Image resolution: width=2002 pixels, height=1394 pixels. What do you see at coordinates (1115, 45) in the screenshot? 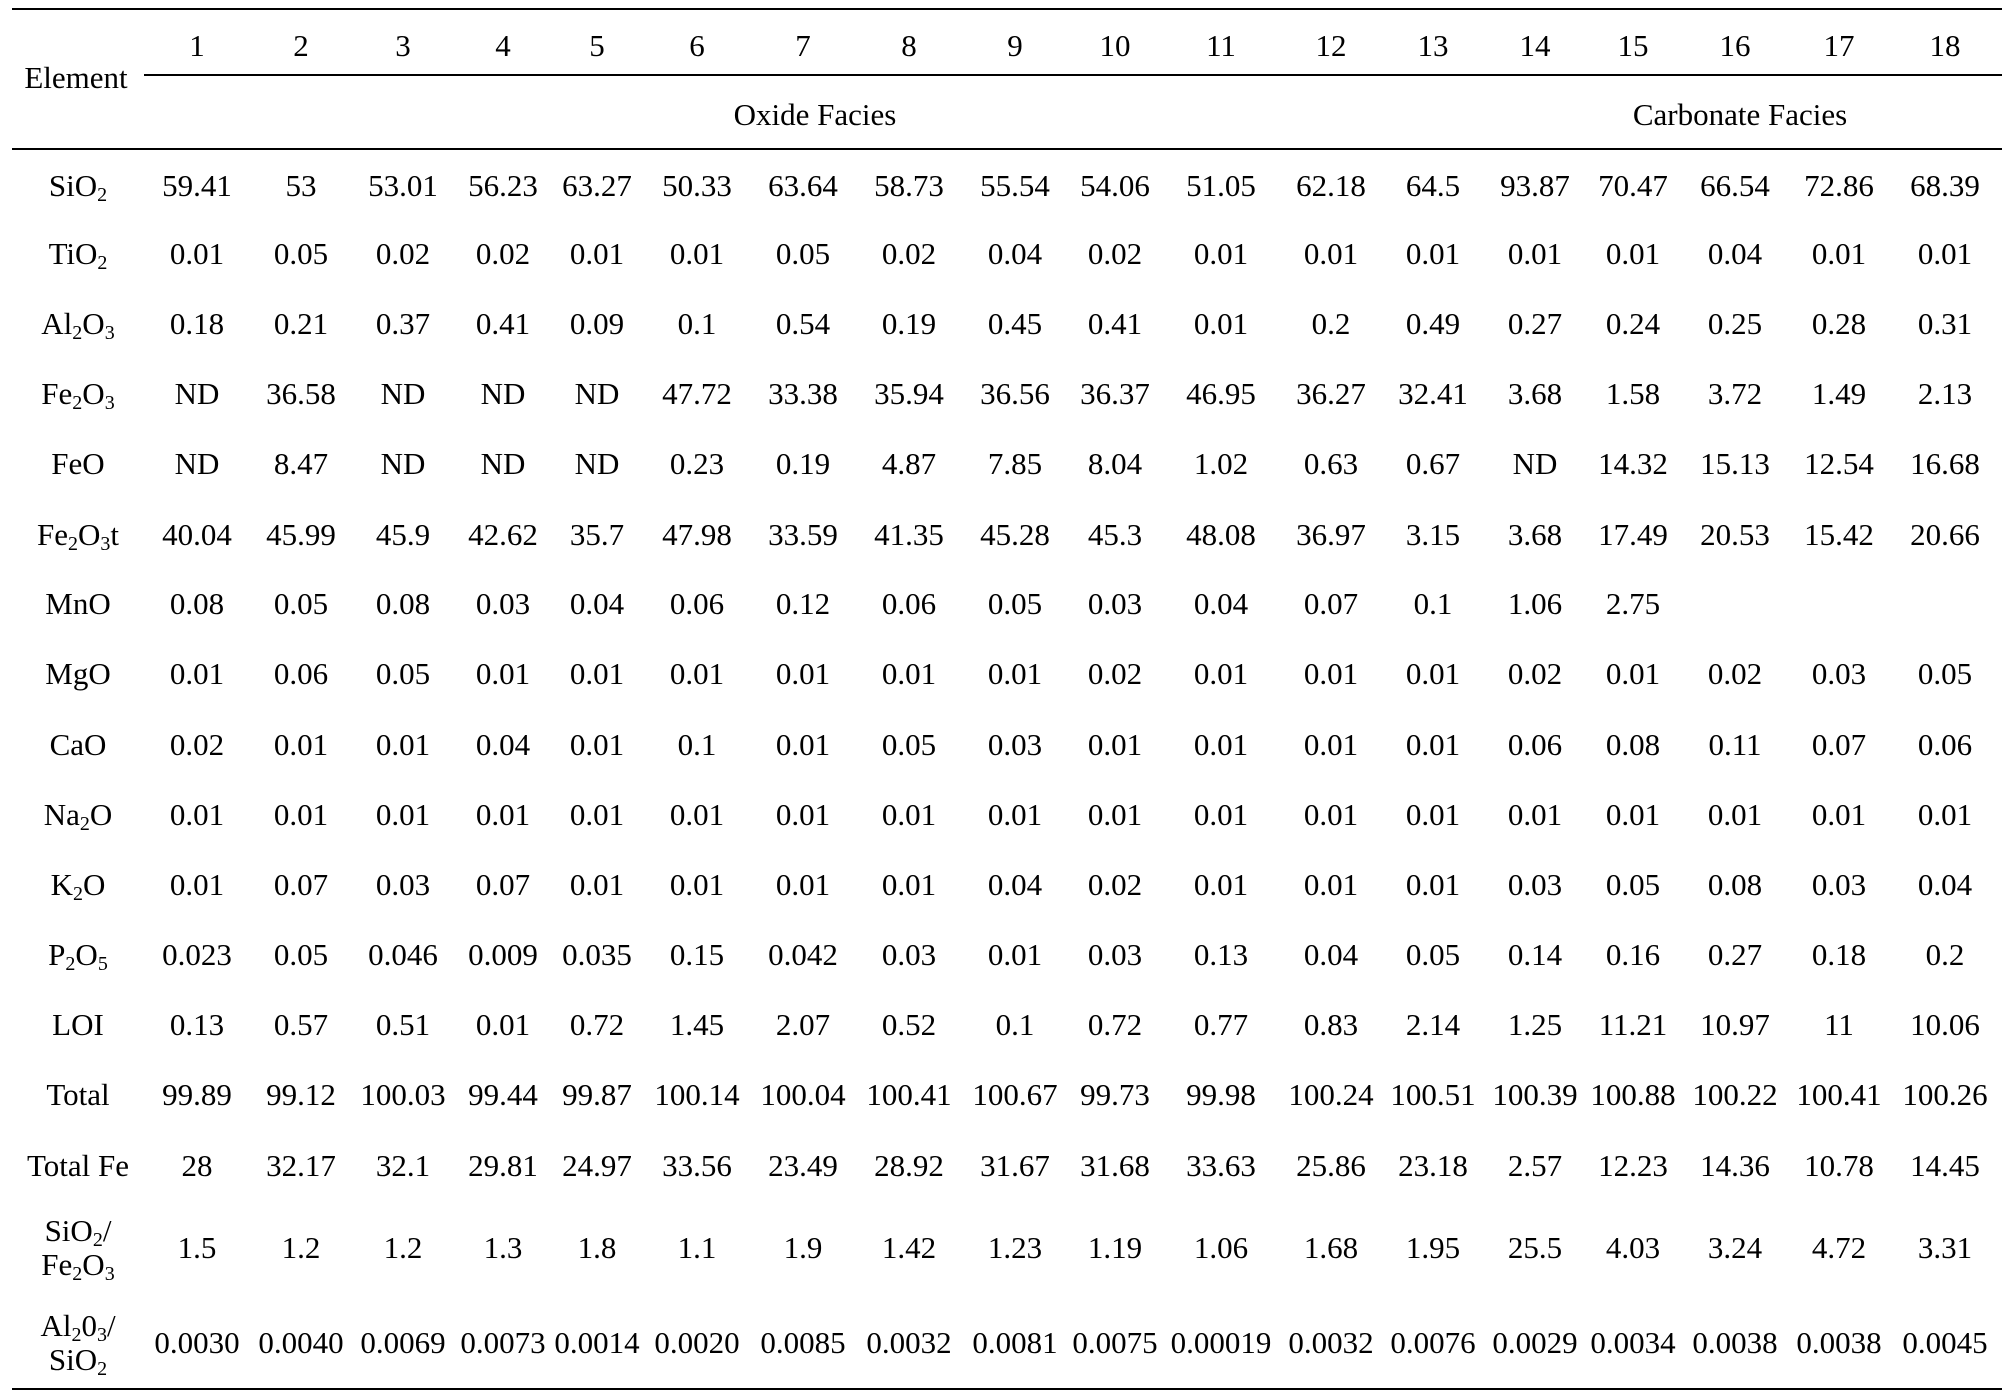
I see `column-header-10: 10` at bounding box center [1115, 45].